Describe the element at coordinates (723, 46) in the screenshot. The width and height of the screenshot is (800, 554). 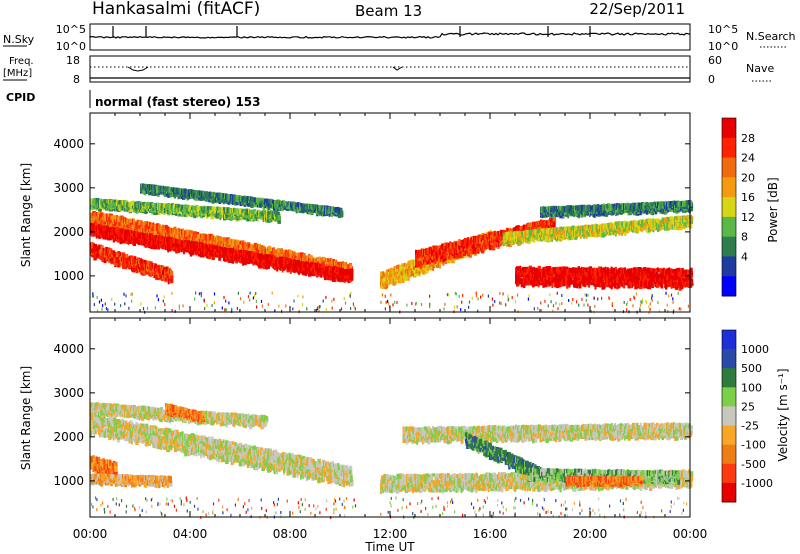
I see `nsearch-tick-bottom: 10^0` at that location.